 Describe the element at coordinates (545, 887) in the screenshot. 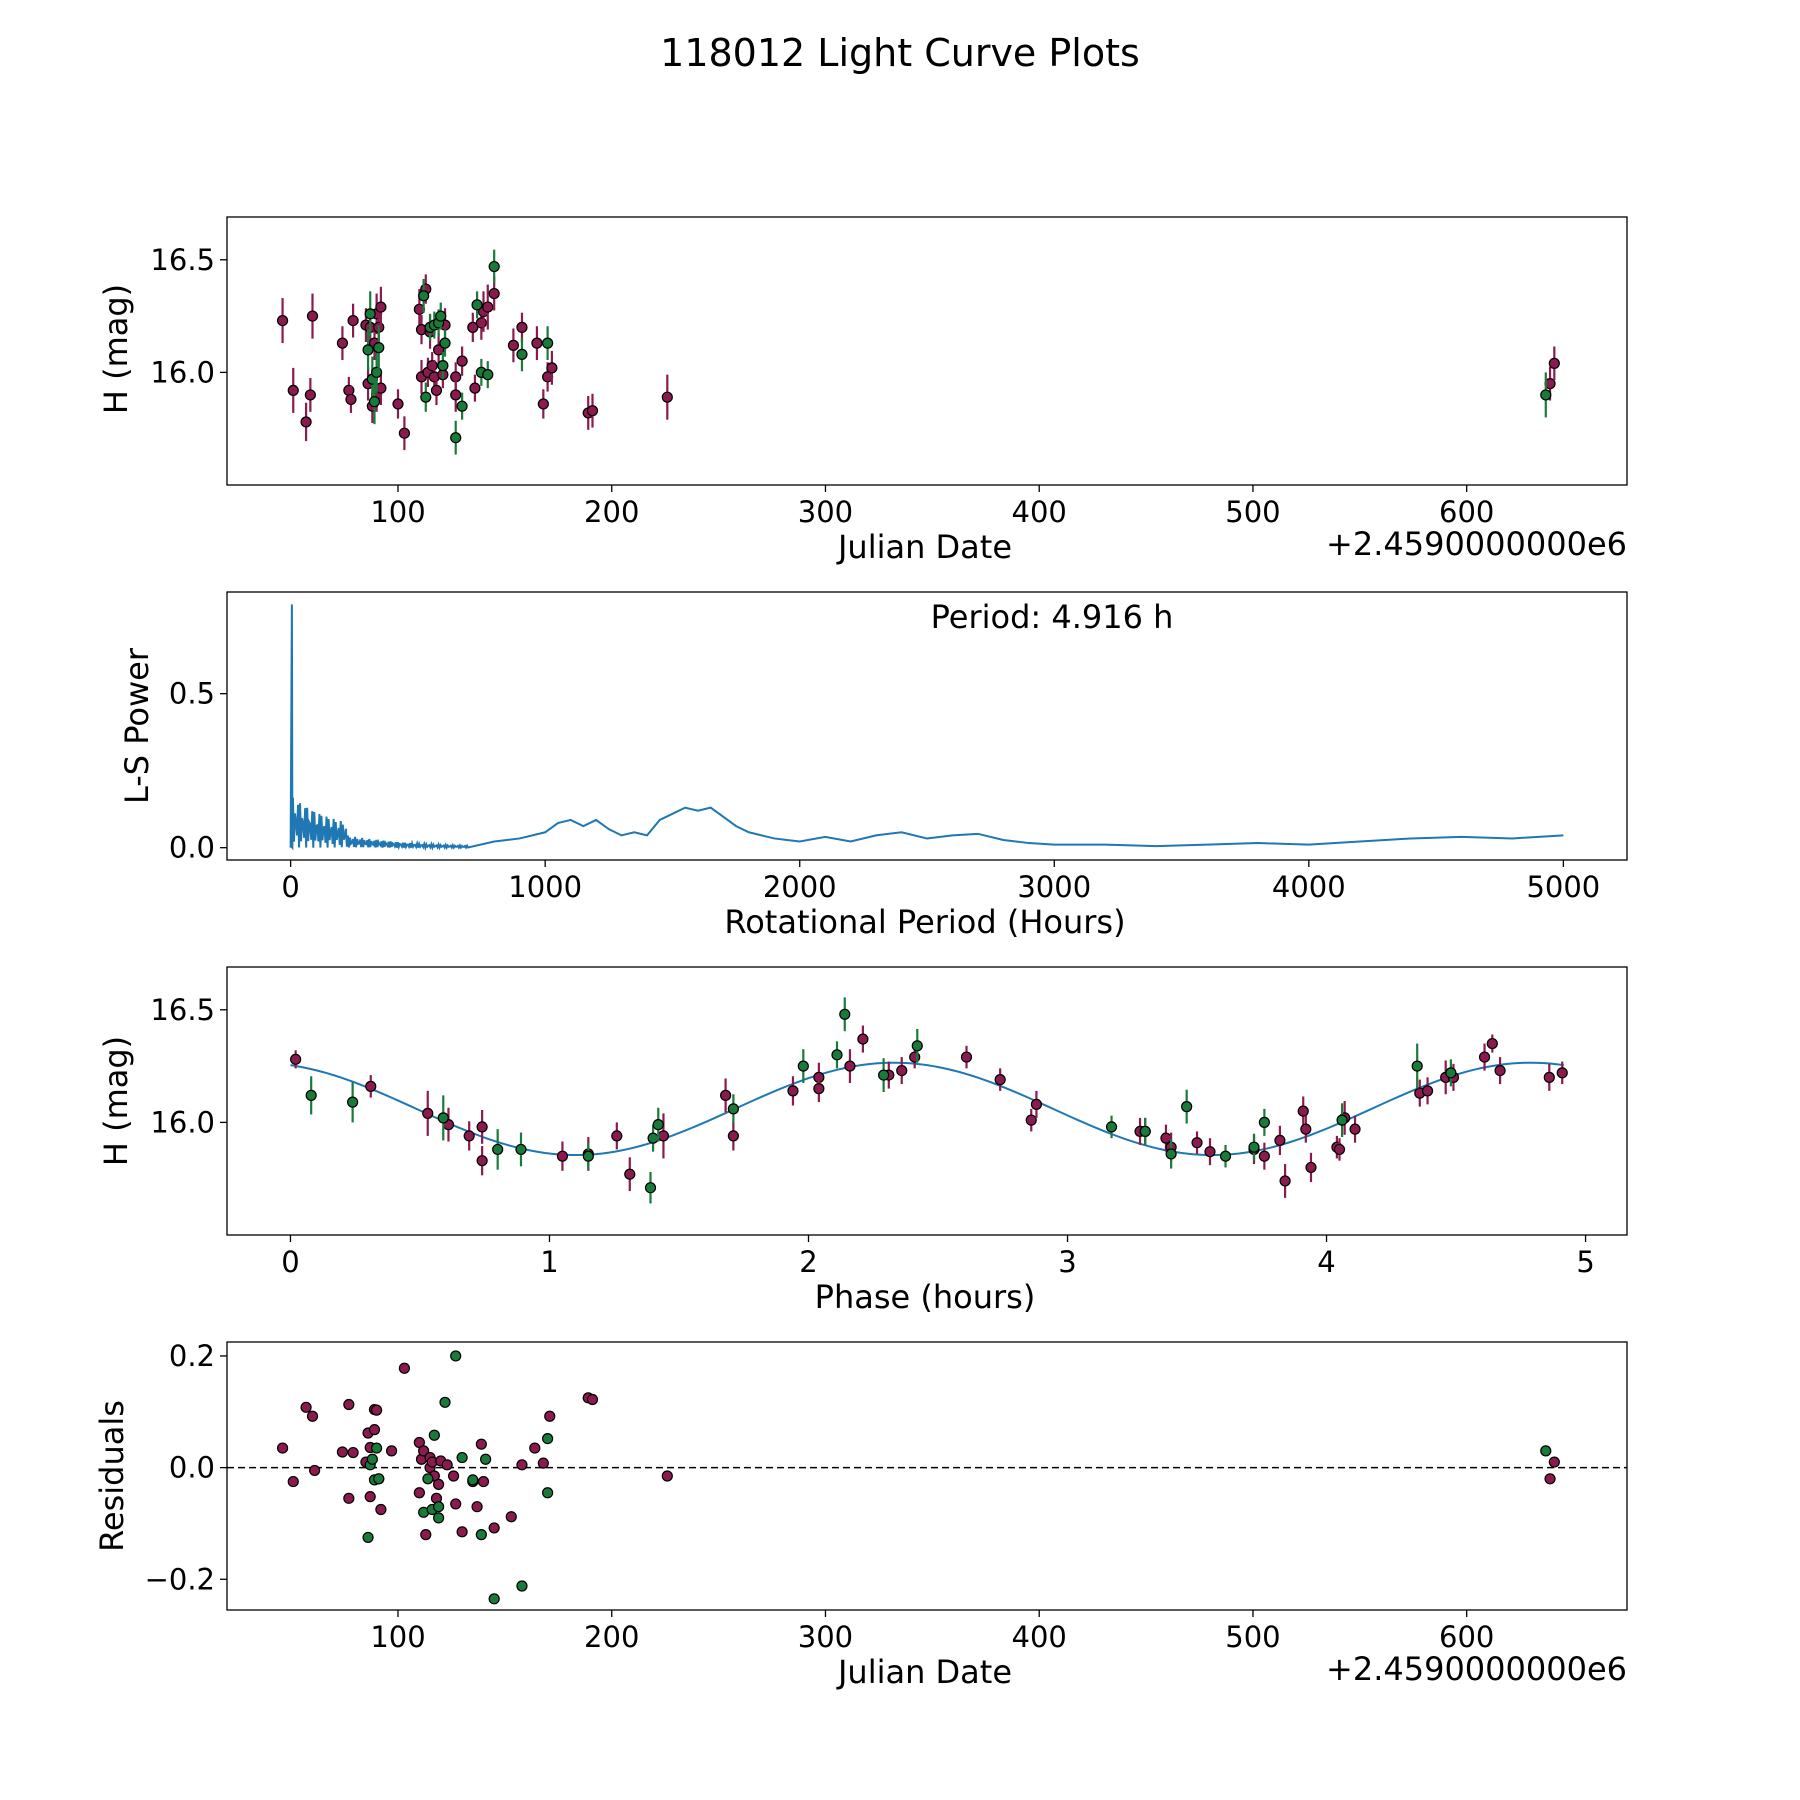

I see `periodogram-x-tick-label: 1000` at that location.